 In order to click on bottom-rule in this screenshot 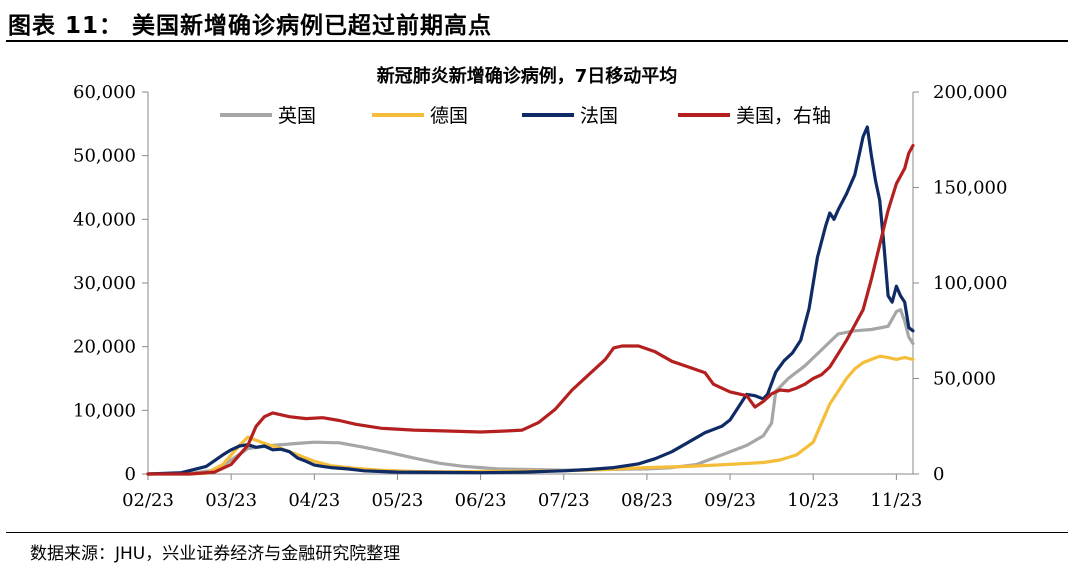, I will do `click(537, 532)`.